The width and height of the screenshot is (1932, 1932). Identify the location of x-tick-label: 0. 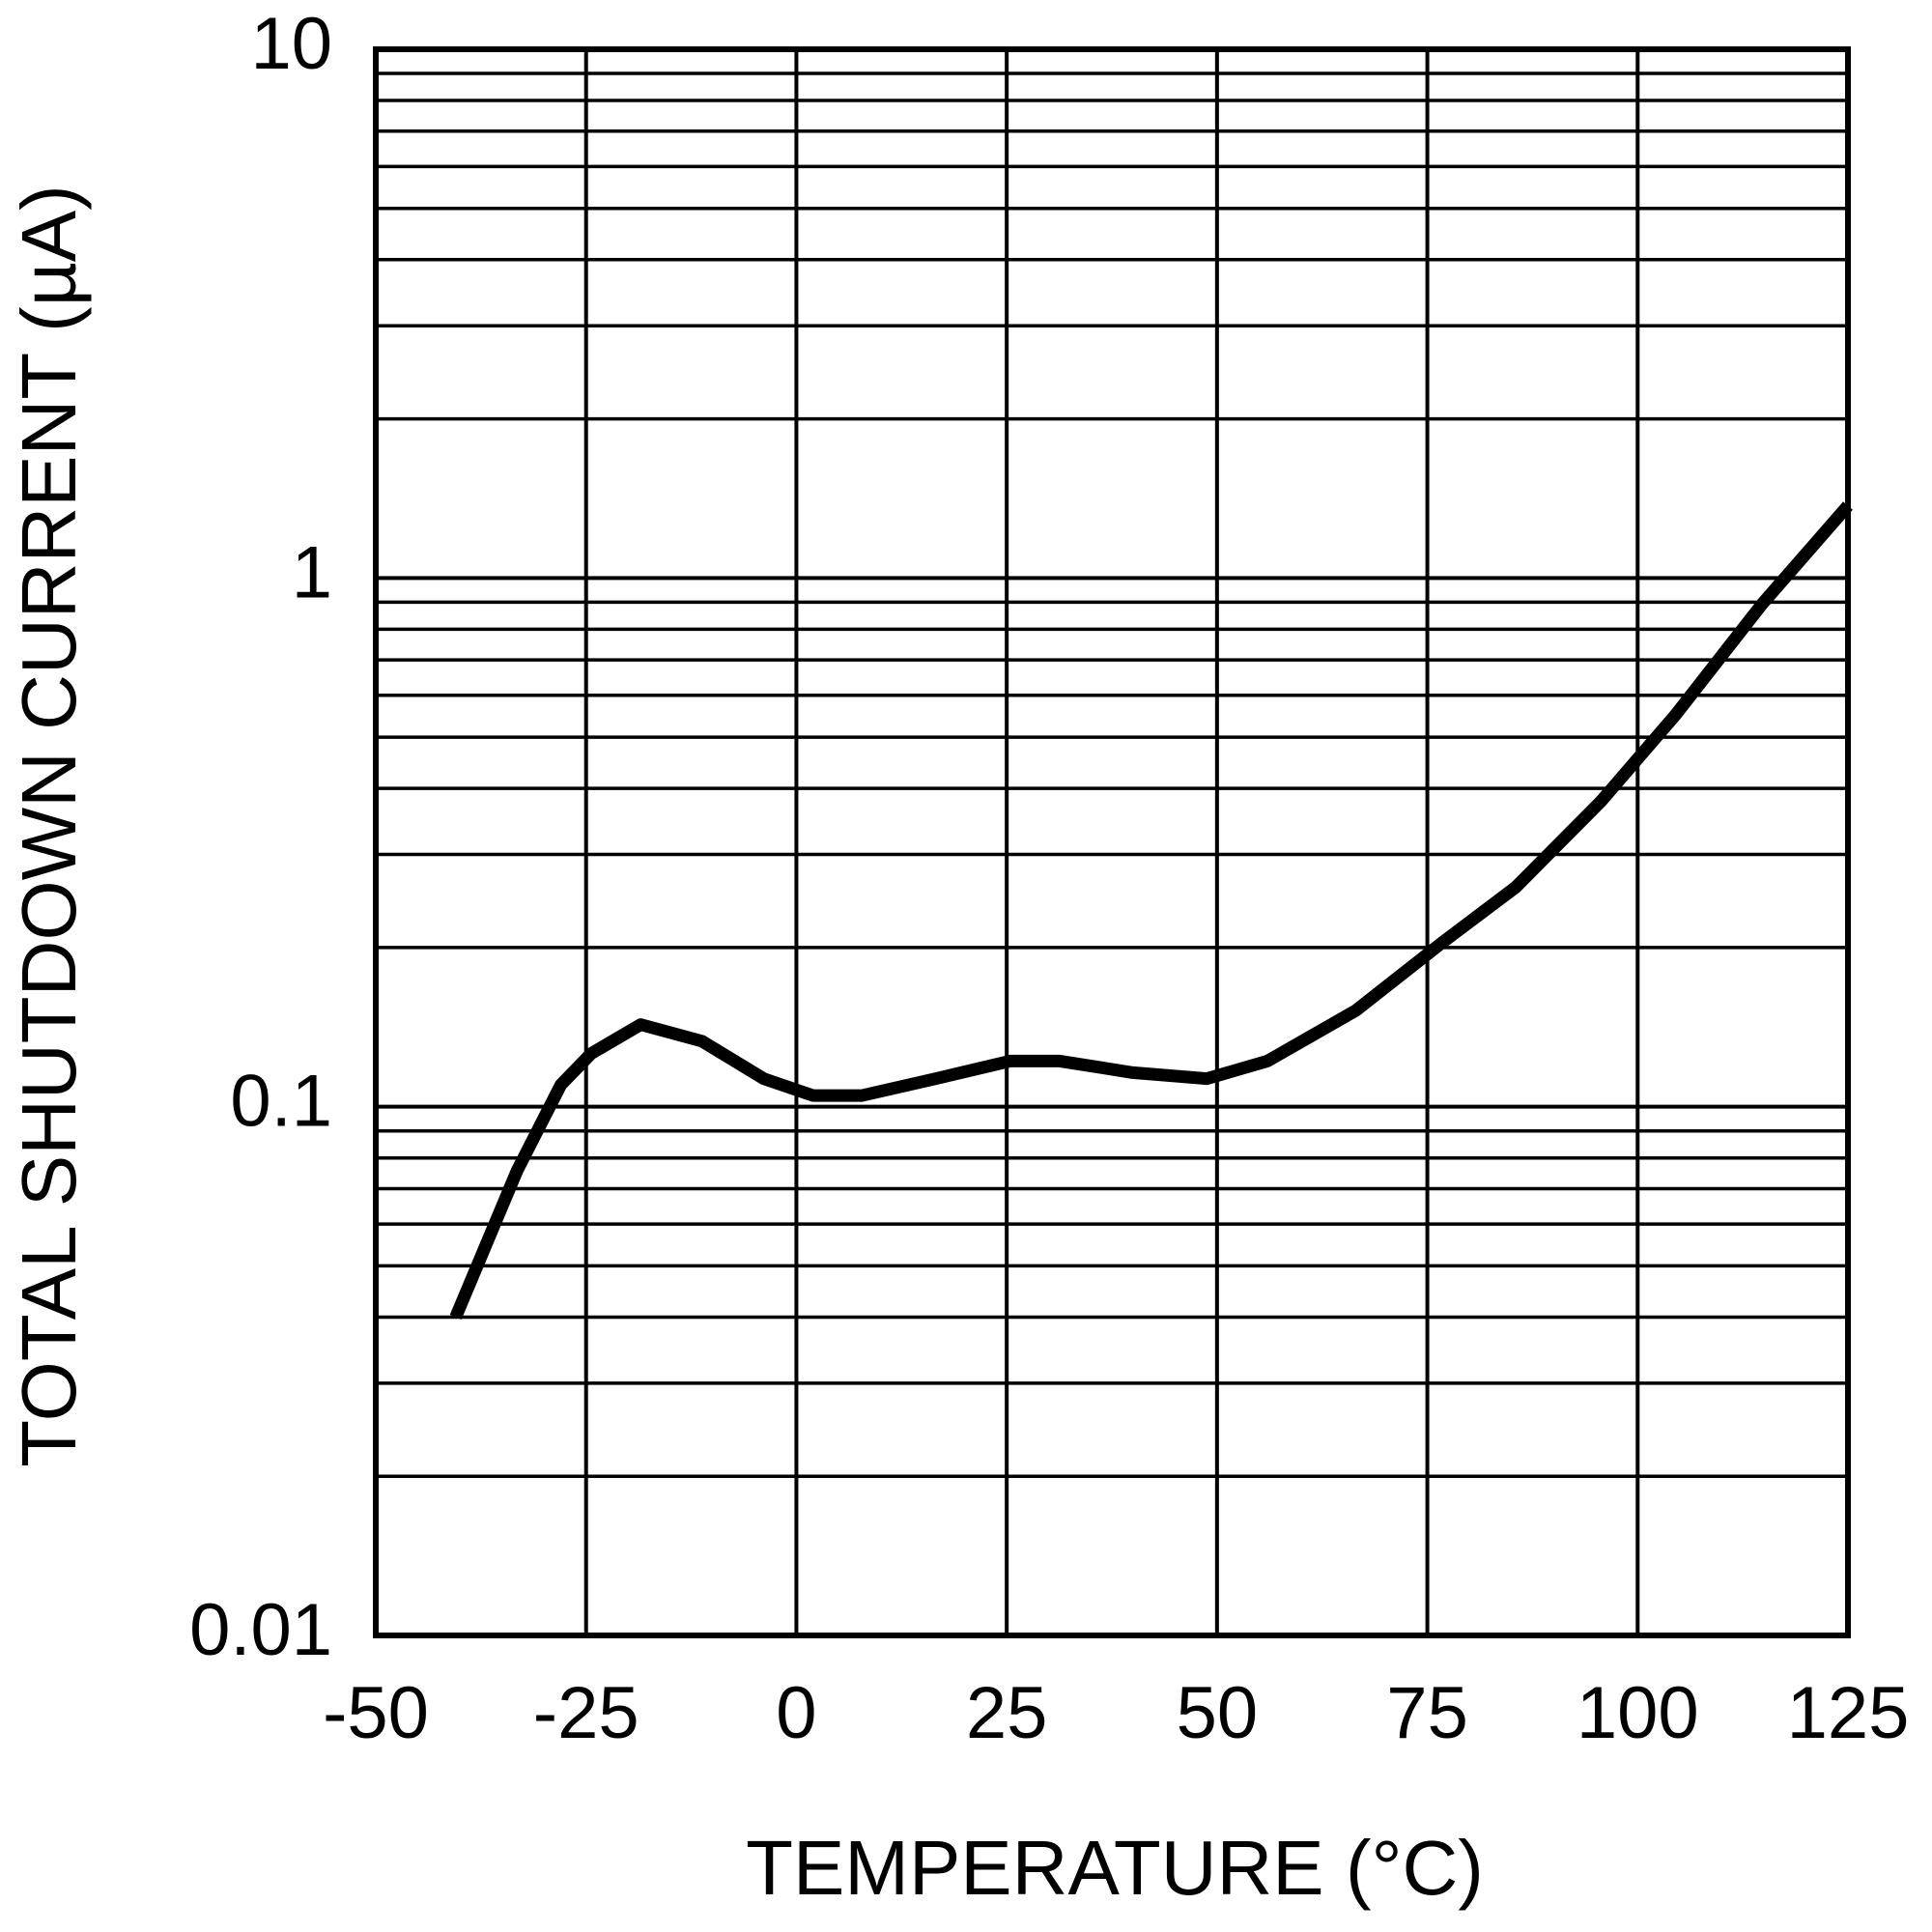
(796, 1713).